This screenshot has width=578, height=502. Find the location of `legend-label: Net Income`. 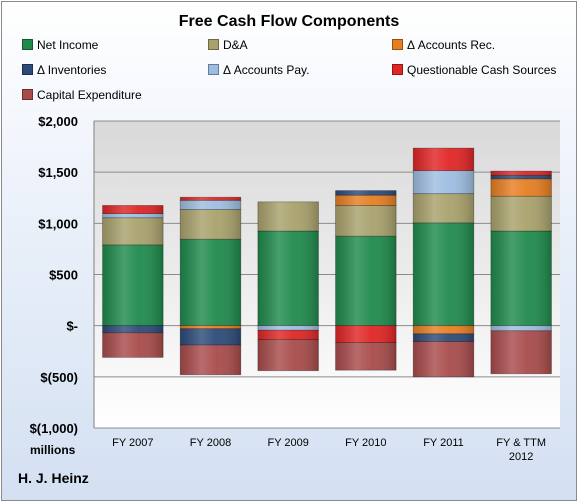

legend-label: Net Income is located at coordinates (68, 45).